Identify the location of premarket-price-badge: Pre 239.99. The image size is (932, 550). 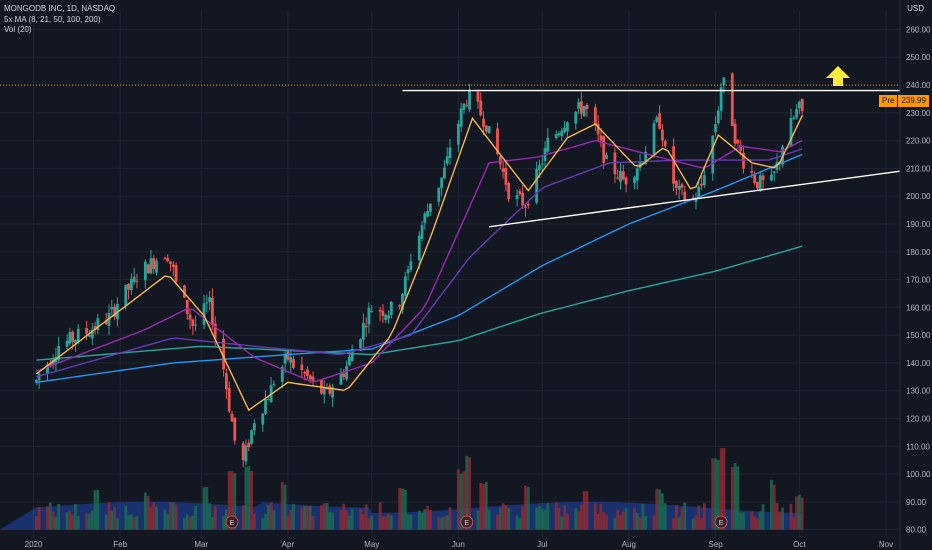
(904, 101).